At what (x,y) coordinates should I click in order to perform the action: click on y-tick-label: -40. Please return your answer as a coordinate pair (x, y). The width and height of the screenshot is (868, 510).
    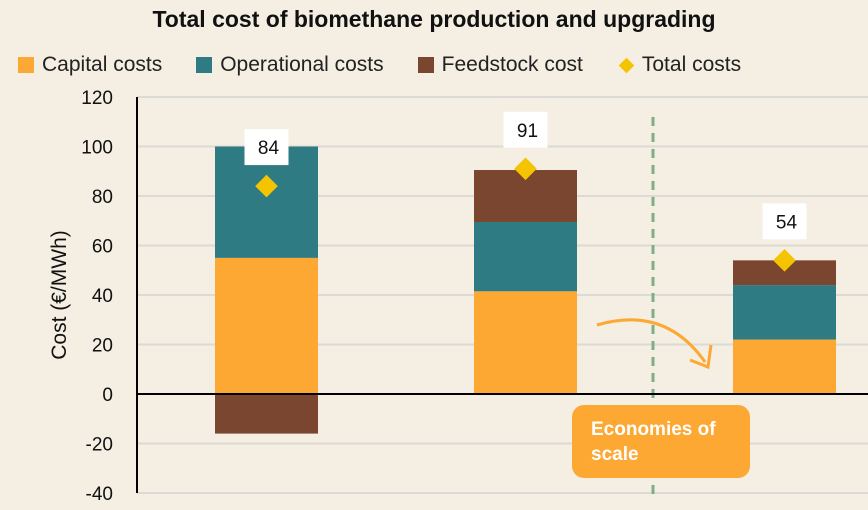
    Looking at the image, I should click on (99, 494).